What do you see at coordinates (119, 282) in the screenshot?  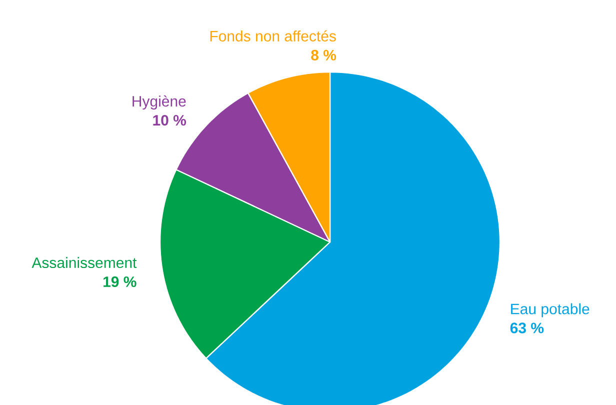 I see `data-label: 19 %` at bounding box center [119, 282].